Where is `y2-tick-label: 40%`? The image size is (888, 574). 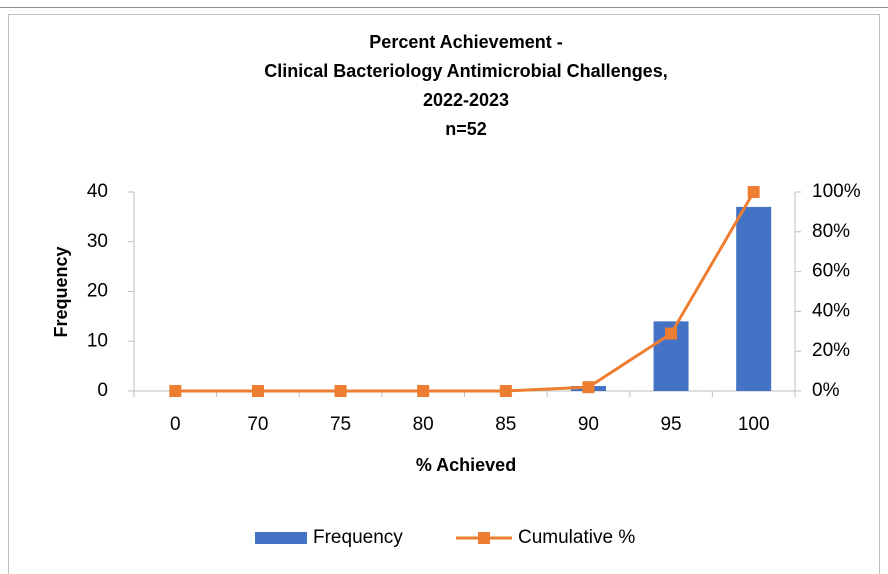
y2-tick-label: 40% is located at coordinates (831, 310).